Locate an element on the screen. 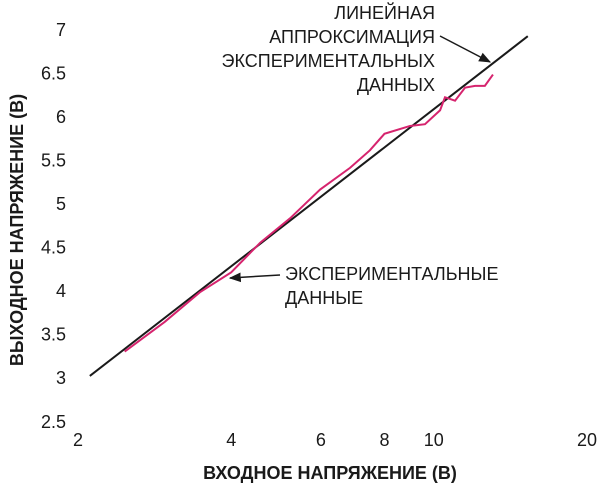  y-tick-label: 6 is located at coordinates (61, 117).